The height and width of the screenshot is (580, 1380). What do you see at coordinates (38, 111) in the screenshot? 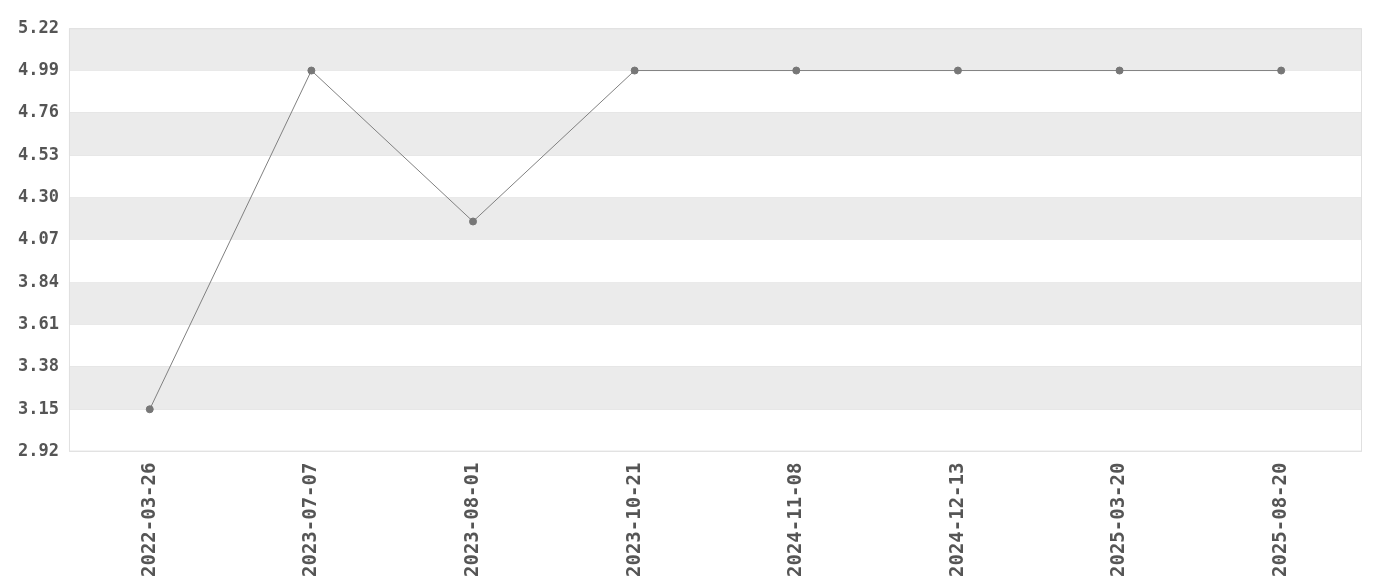
I see `y-tick-label: 4.76` at bounding box center [38, 111].